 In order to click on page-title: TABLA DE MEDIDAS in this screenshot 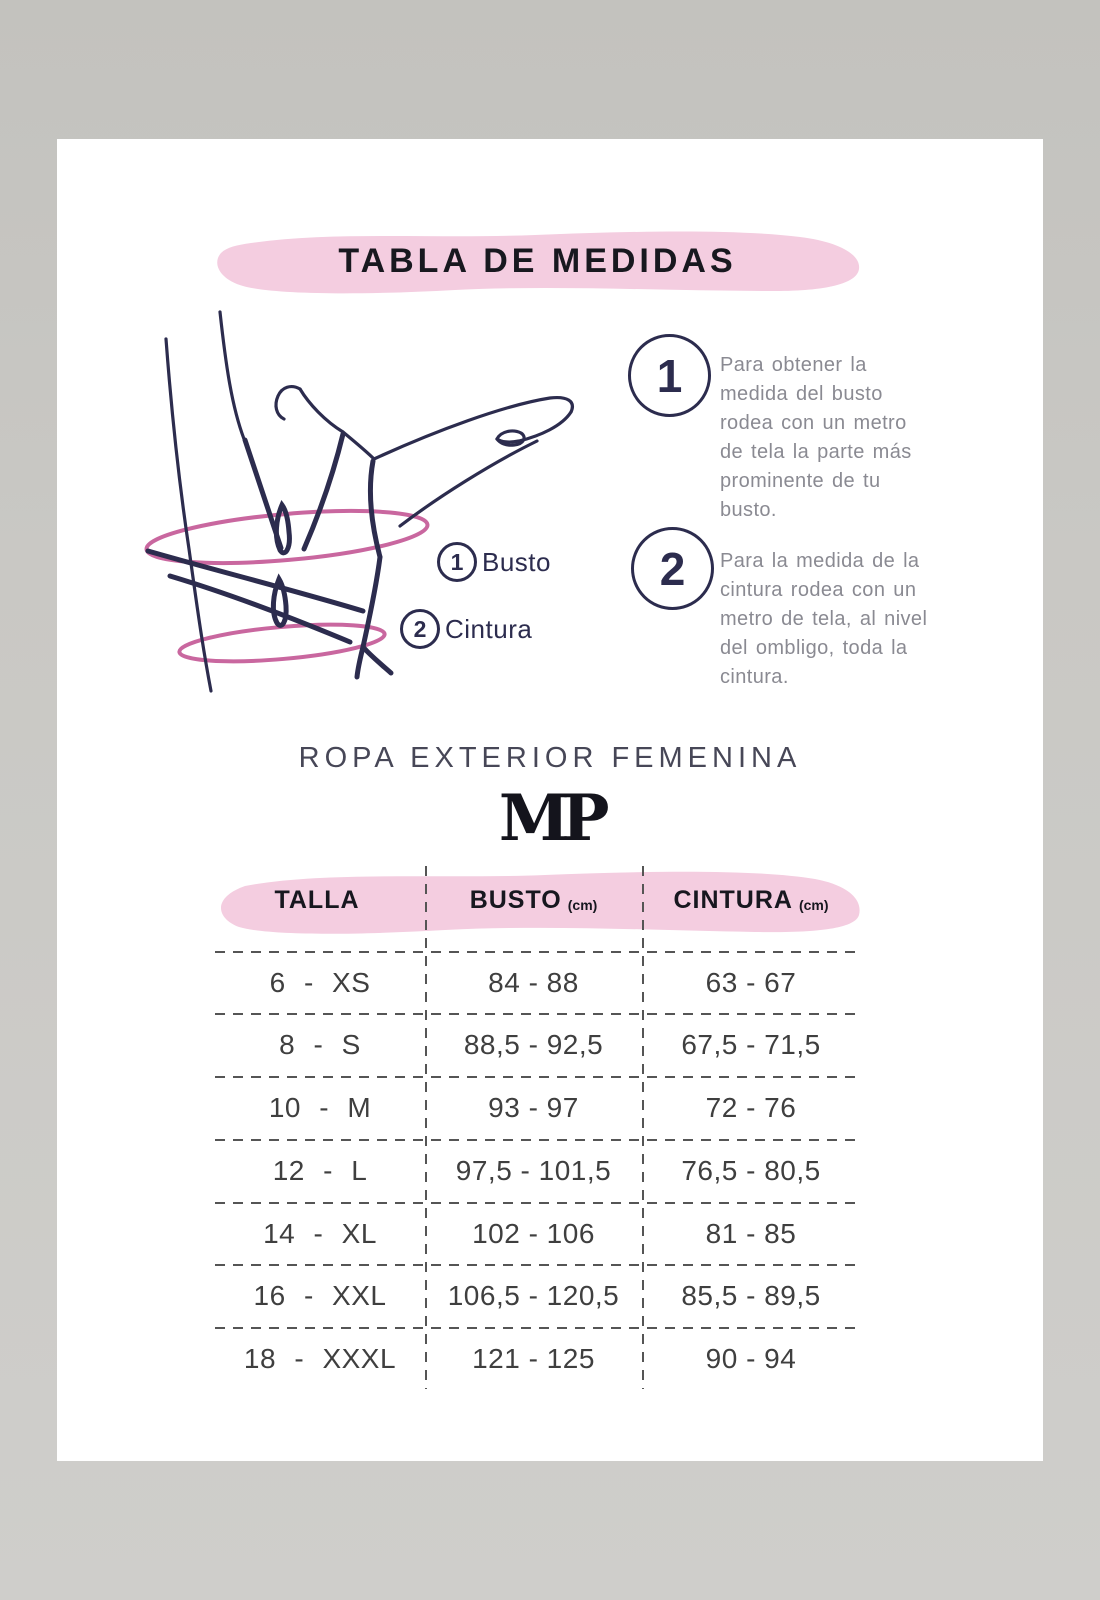, I will do `click(537, 260)`.